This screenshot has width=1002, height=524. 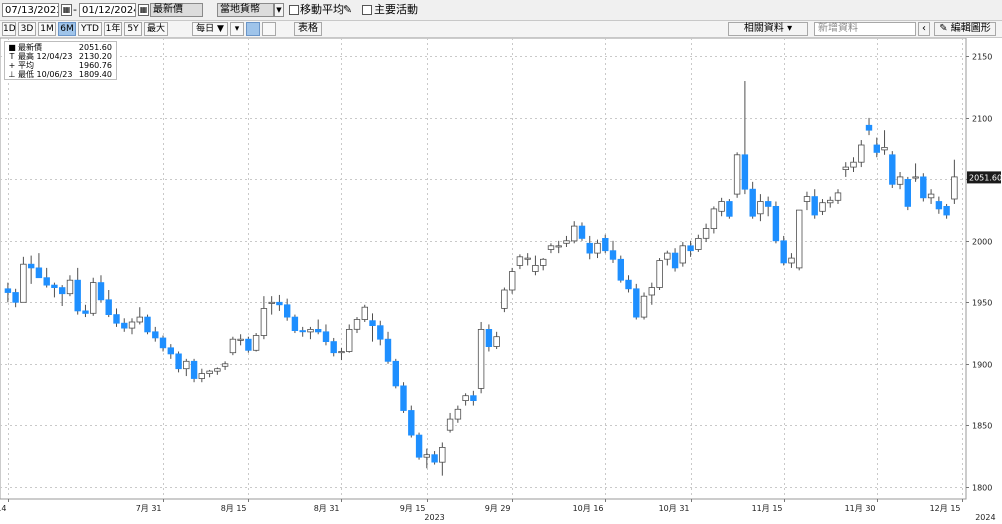 What do you see at coordinates (113, 29) in the screenshot?
I see `period-button-1年: 1年` at bounding box center [113, 29].